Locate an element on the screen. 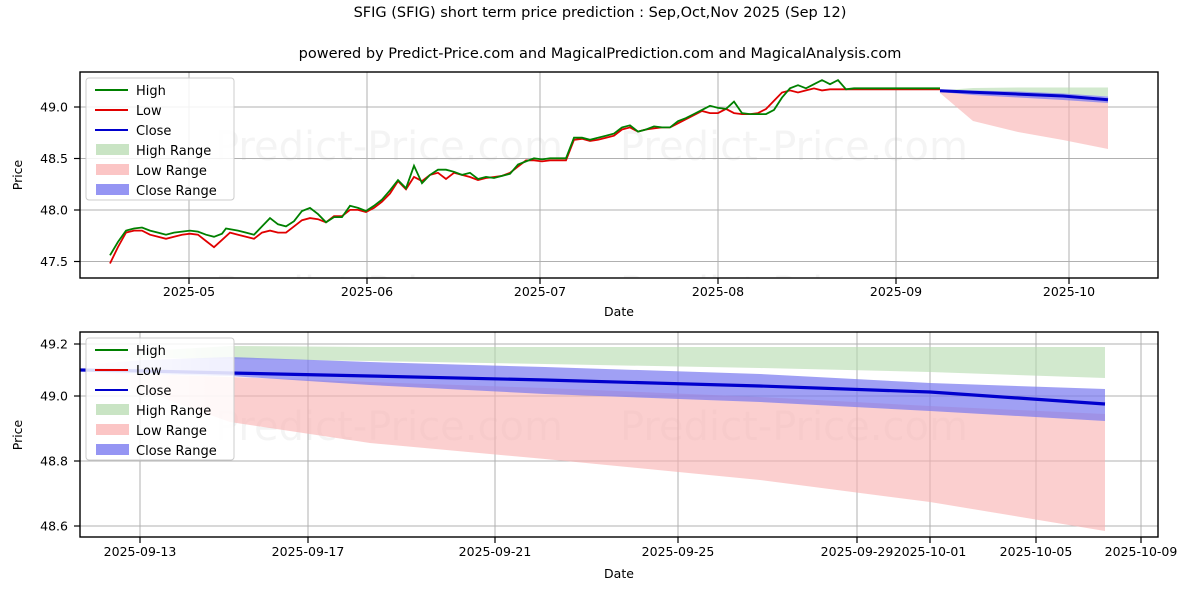  x-tick-label: 2025-05 is located at coordinates (189, 291).